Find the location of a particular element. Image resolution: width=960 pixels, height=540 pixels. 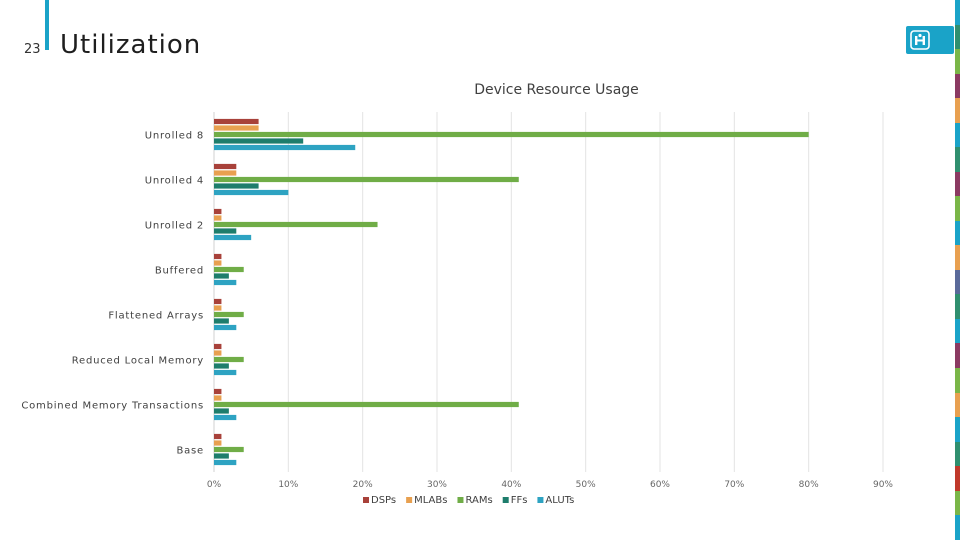

x-tick-label: 20% is located at coordinates (363, 485).